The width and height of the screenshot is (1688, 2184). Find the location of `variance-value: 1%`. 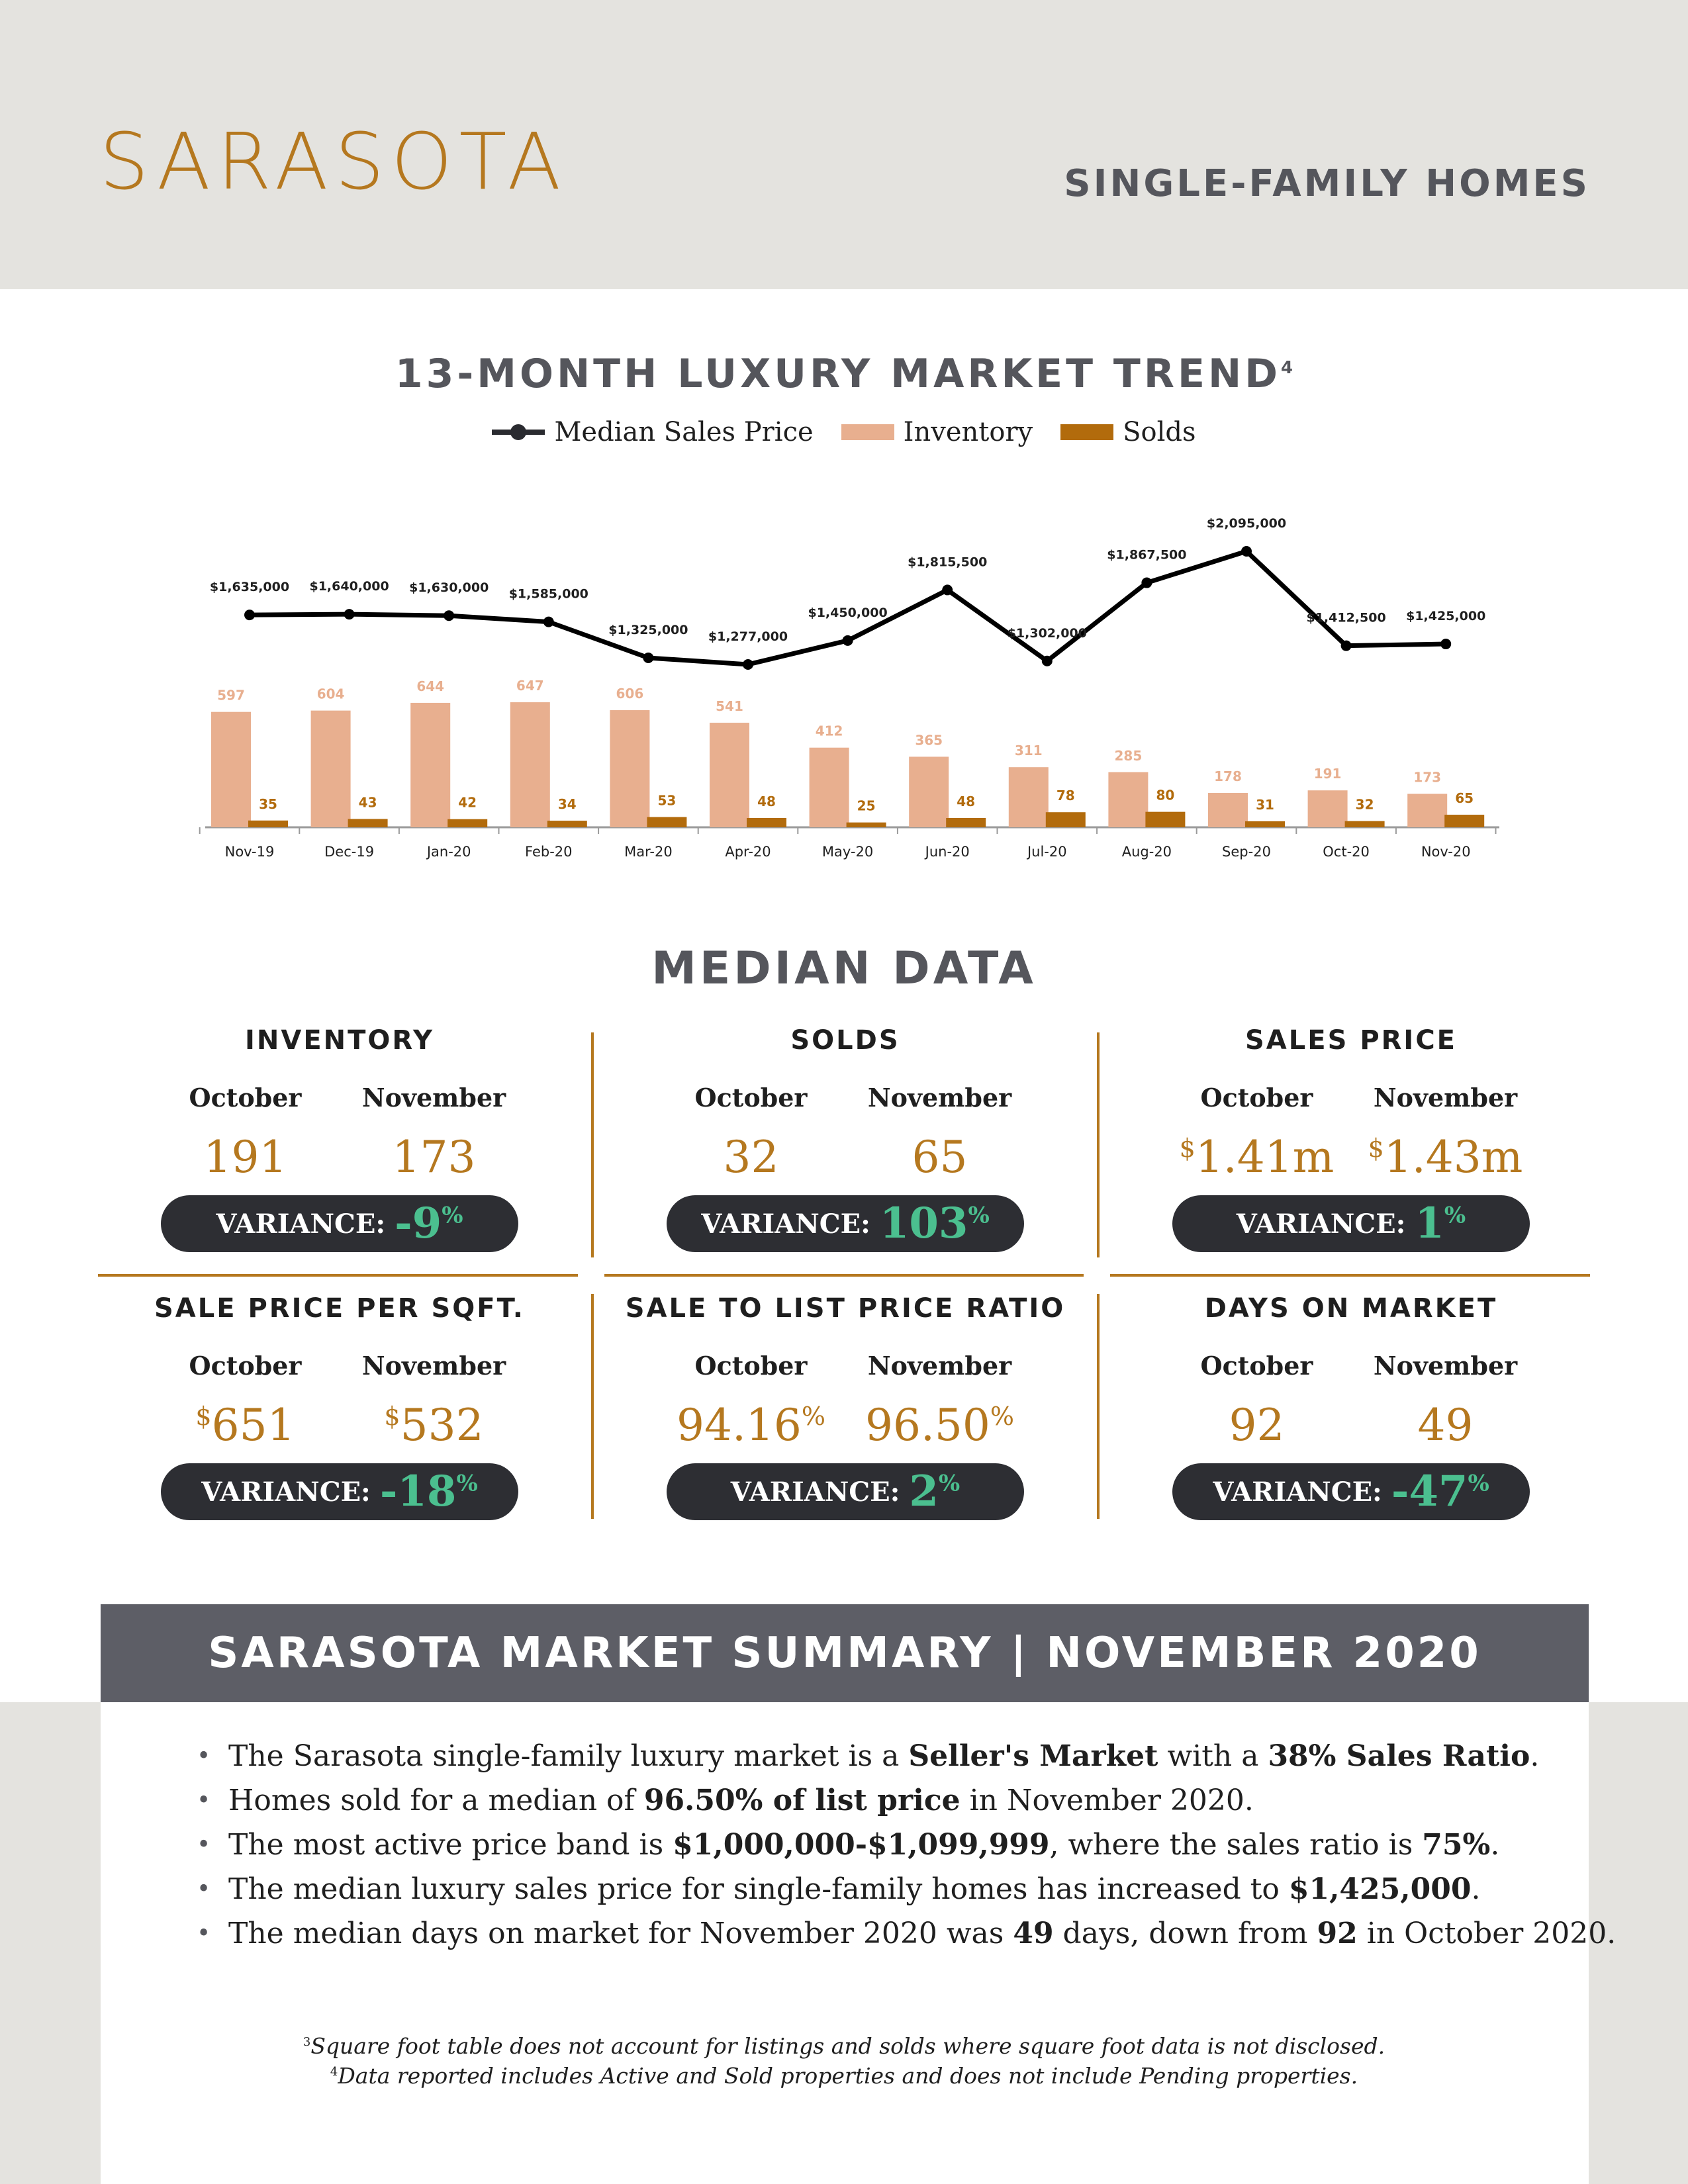

variance-value: 1% is located at coordinates (1440, 1224).